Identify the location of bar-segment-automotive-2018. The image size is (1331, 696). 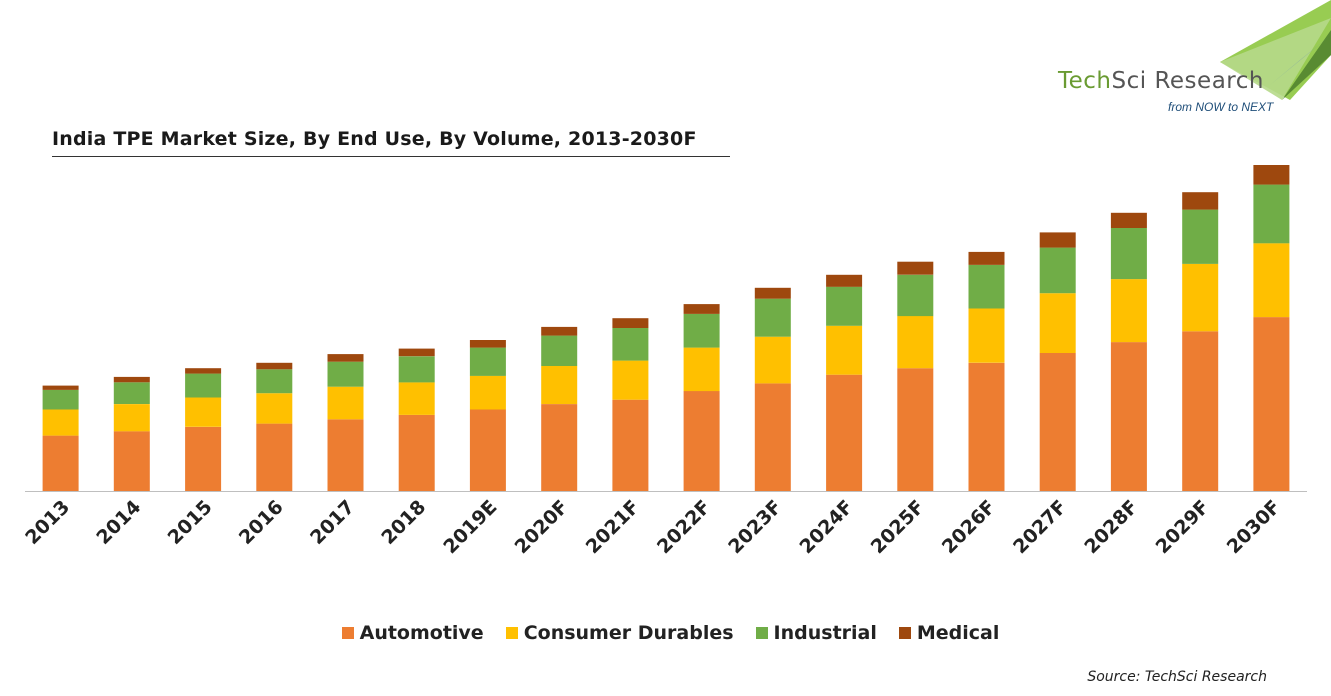
(416, 452).